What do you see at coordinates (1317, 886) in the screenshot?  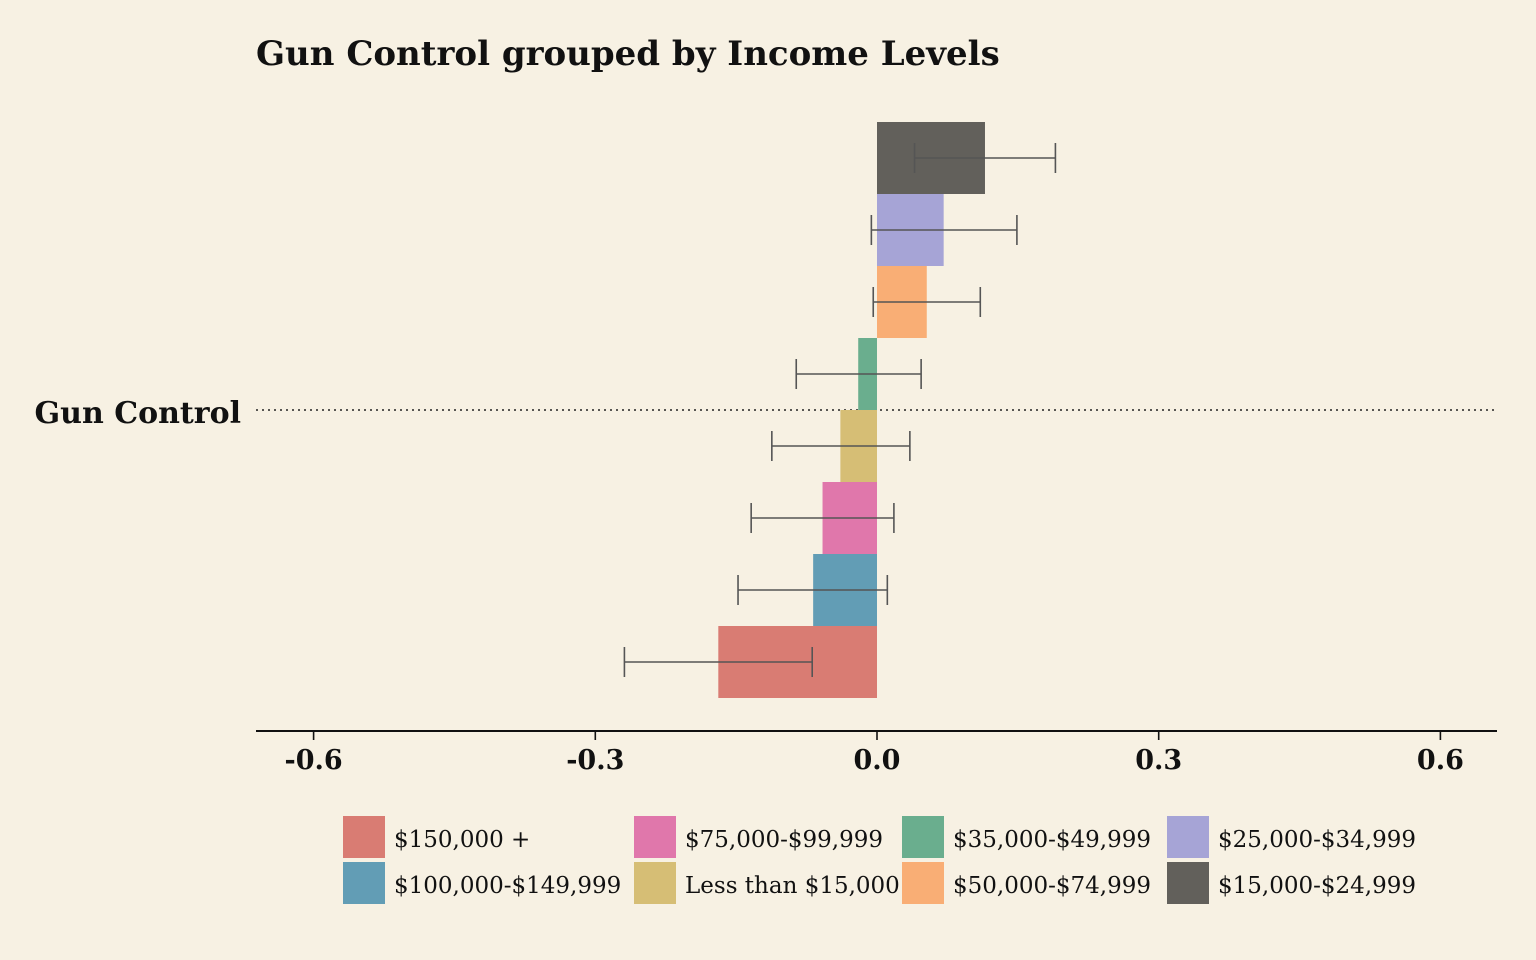 I see `legend-label: $15,000-$24,999` at bounding box center [1317, 886].